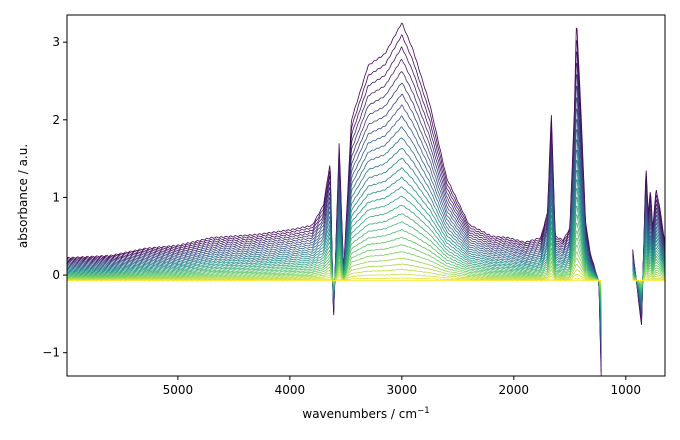 This screenshot has width=680, height=440. I want to click on y-tick-label: 1, so click(56, 197).